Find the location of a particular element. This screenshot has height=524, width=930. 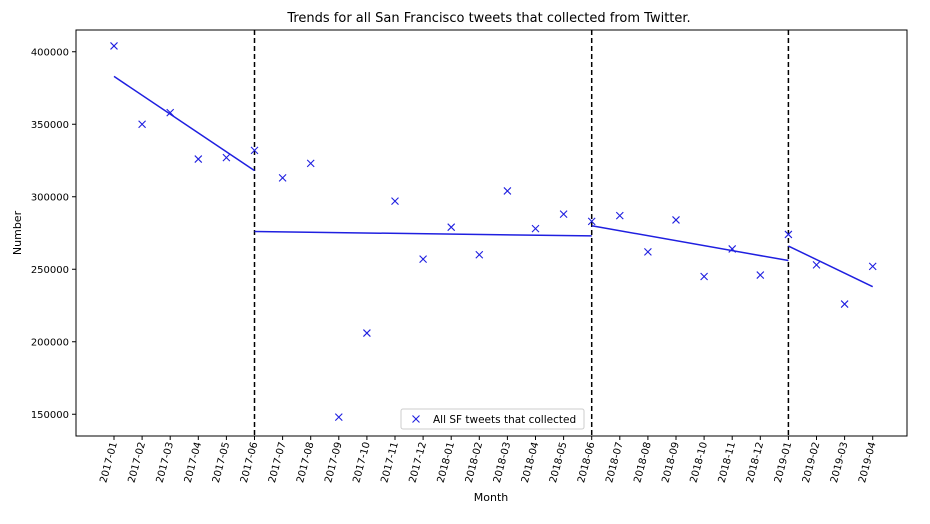

x-tick-label: 2018-01 is located at coordinates (446, 462).